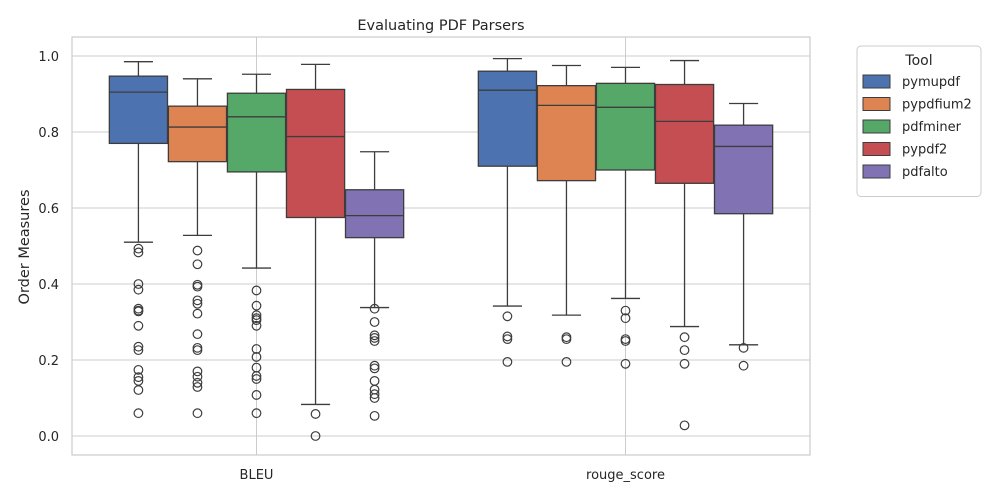  I want to click on box-pymupdf-rouge_score, so click(507, 212).